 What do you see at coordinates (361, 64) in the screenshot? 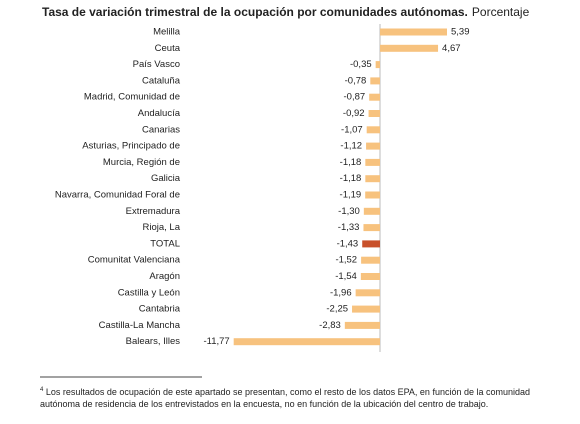
I see `value-label: -0,35` at bounding box center [361, 64].